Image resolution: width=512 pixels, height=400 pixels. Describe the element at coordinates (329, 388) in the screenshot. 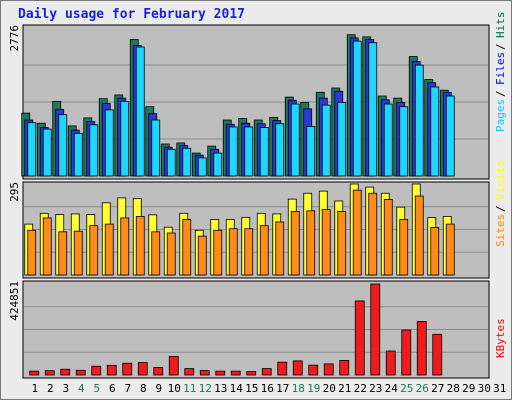

I see `x-tick-label-day-20: 20` at that location.